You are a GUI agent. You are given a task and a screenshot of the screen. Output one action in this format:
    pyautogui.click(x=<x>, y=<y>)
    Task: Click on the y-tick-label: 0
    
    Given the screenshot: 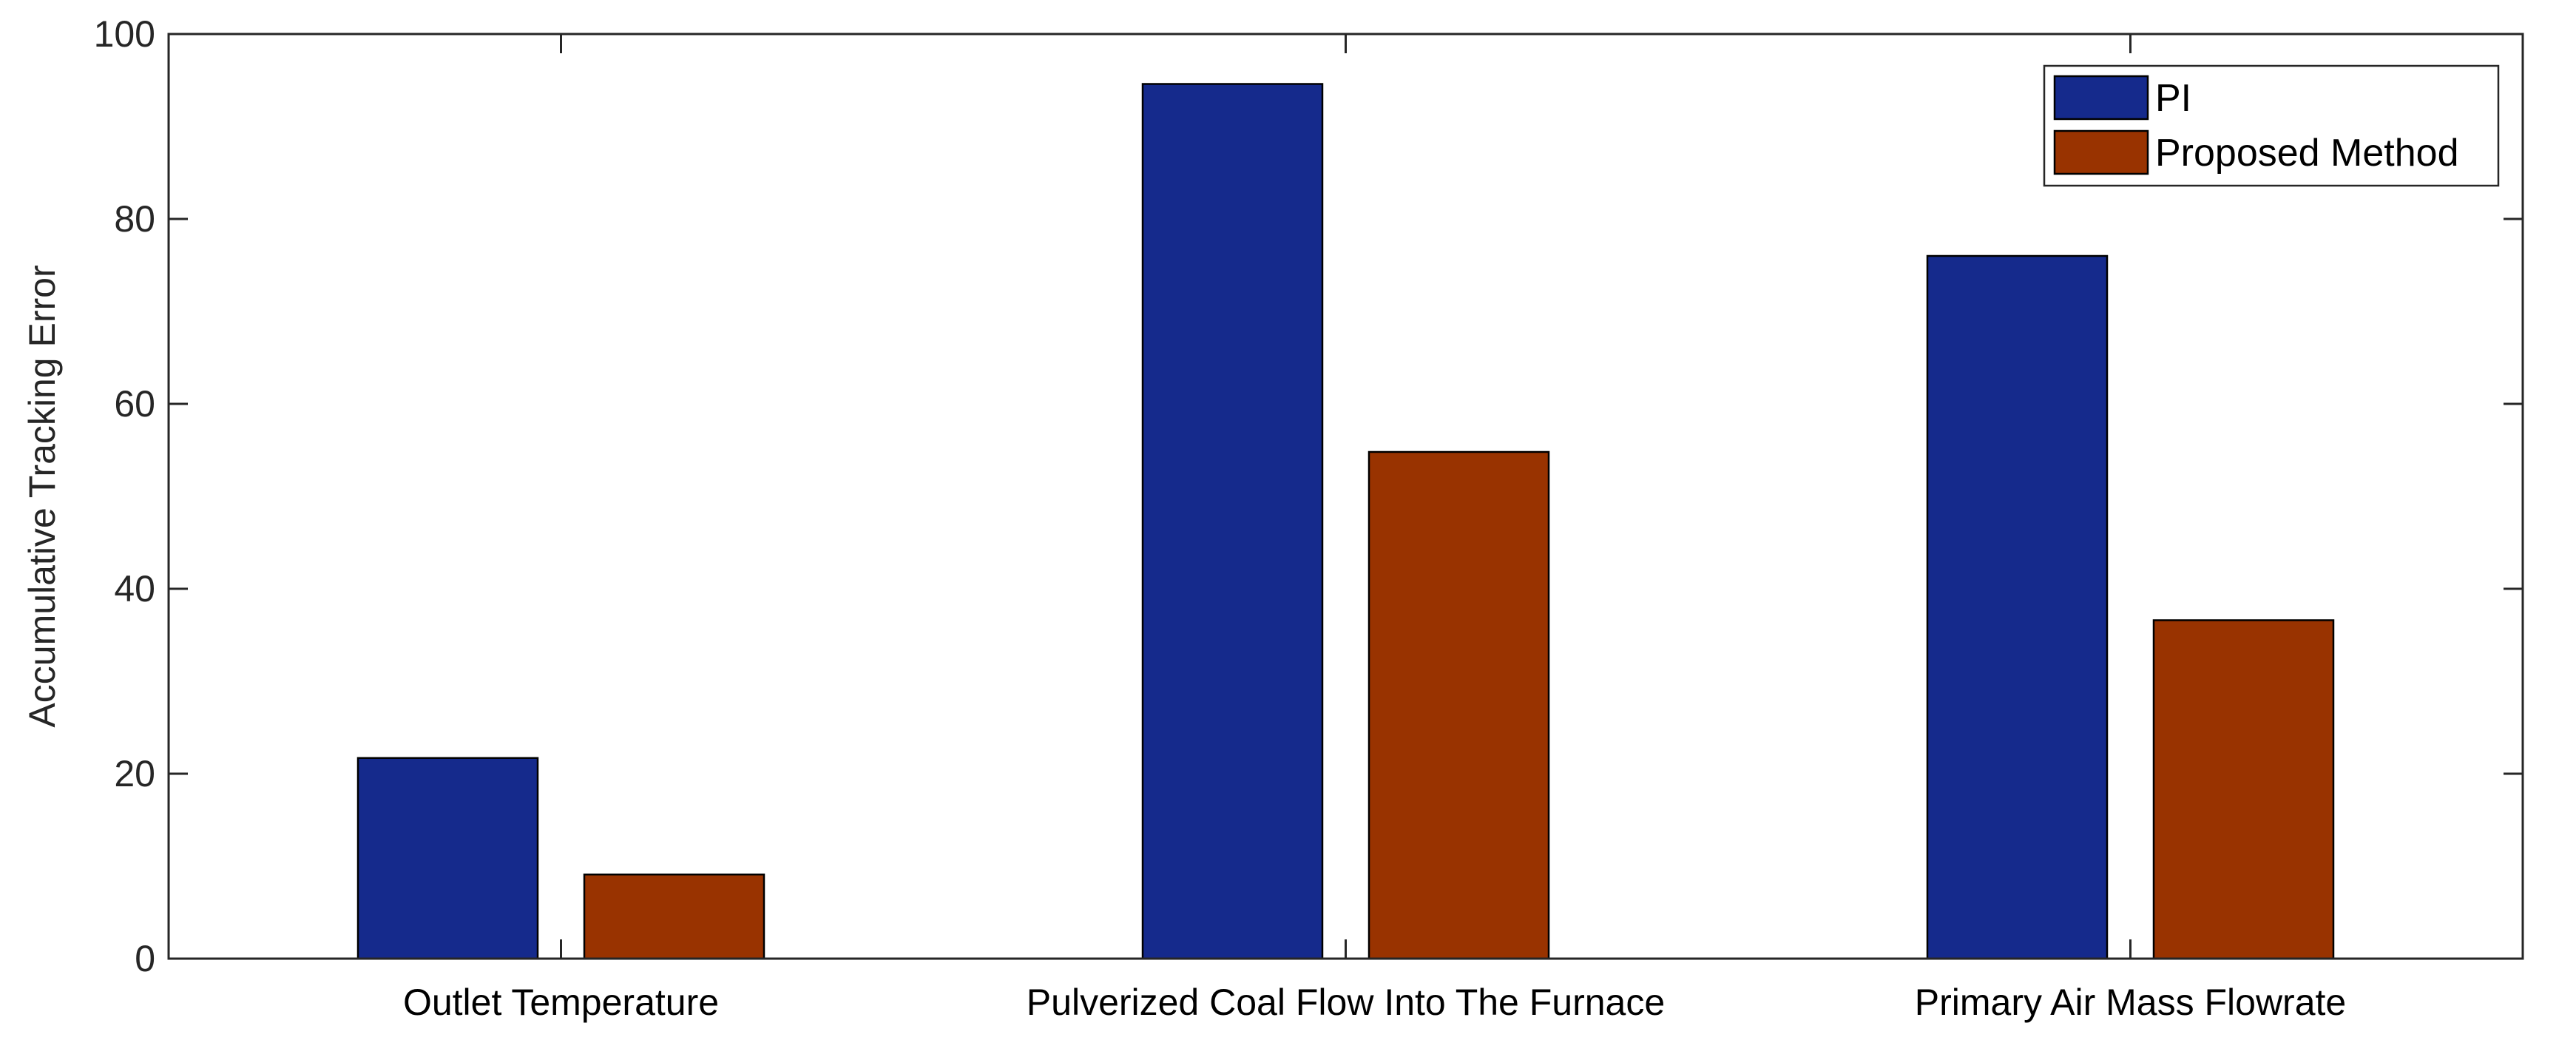 What is the action you would take?
    pyautogui.click(x=145, y=959)
    